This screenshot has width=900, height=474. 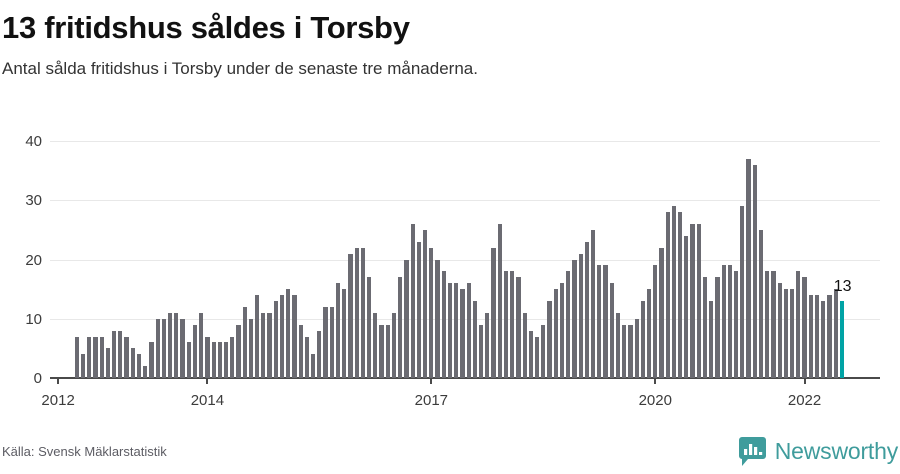 What do you see at coordinates (836, 451) in the screenshot?
I see `logo-text: Newsworthy` at bounding box center [836, 451].